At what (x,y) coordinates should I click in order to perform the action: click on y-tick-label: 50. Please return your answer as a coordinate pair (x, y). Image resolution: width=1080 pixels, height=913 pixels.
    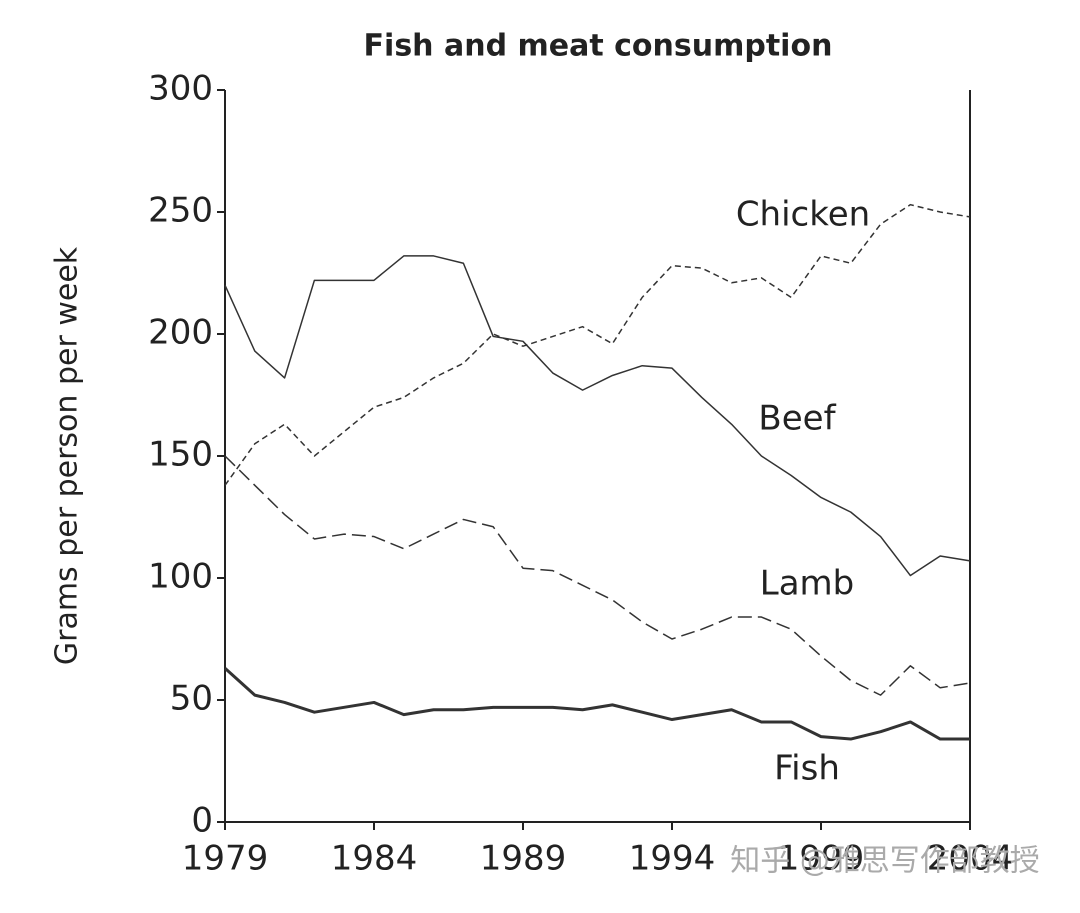
    Looking at the image, I should click on (191, 699).